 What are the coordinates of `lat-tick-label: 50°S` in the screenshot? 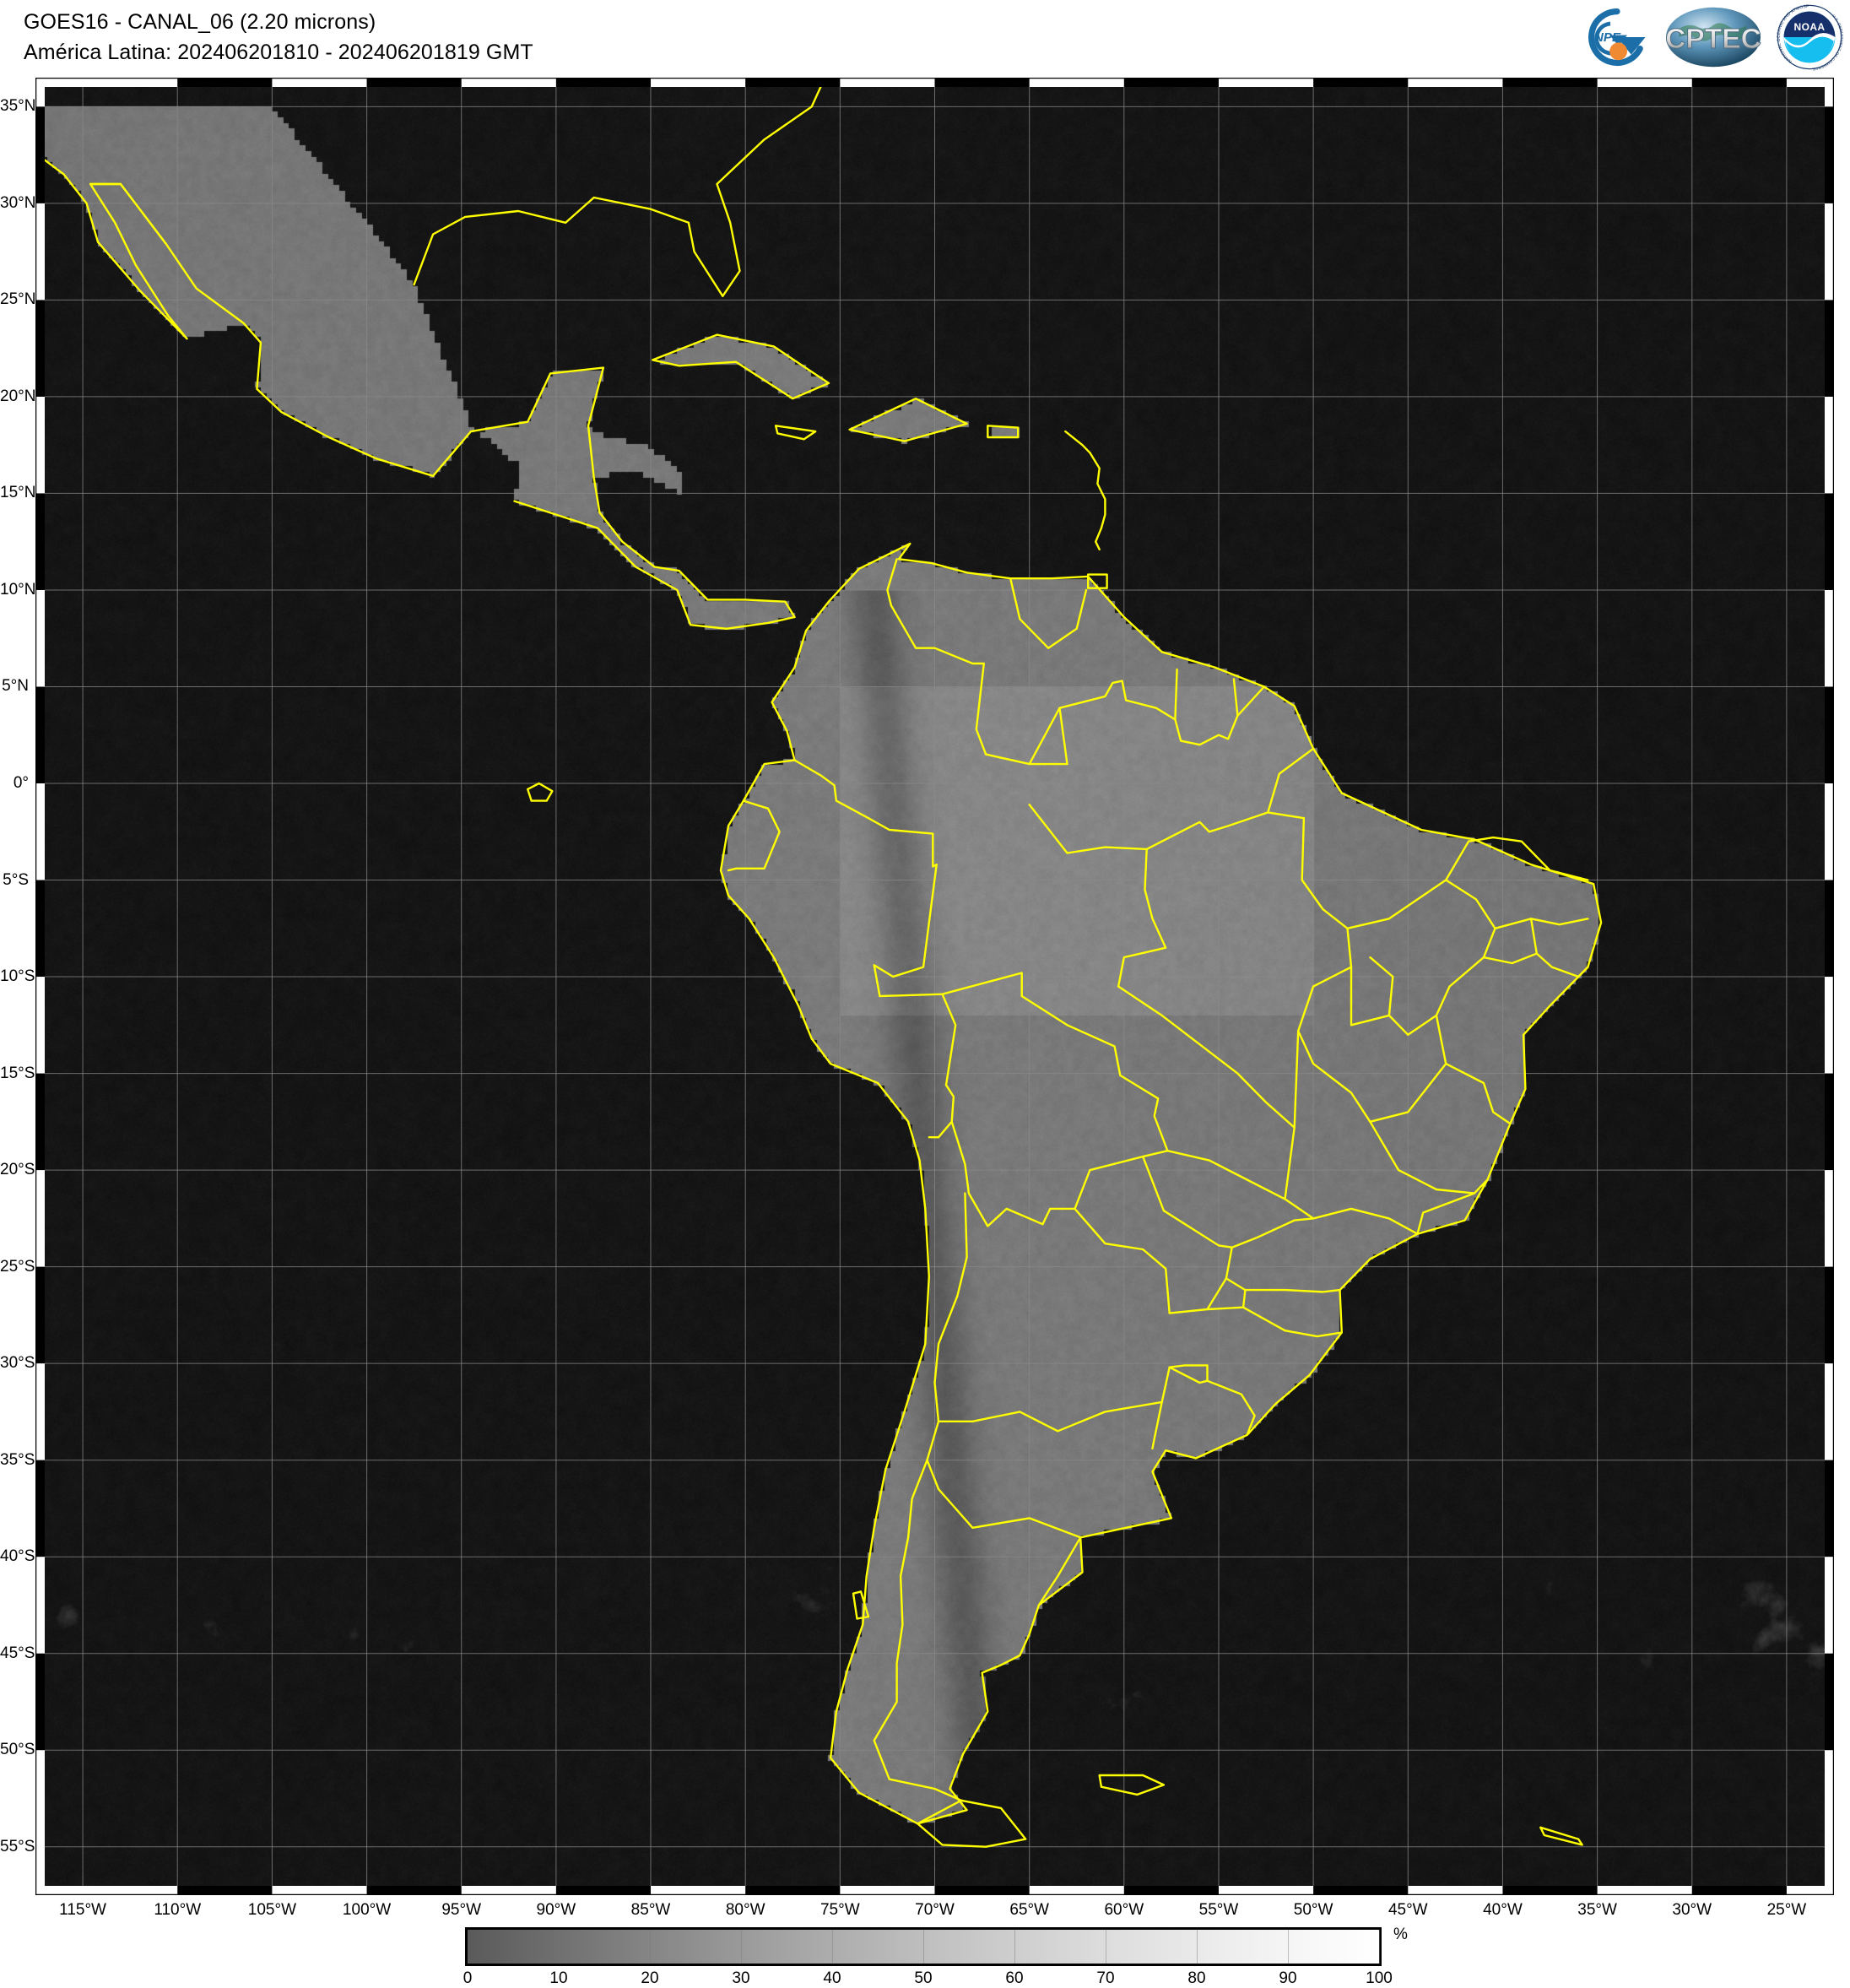 It's located at (17, 1750).